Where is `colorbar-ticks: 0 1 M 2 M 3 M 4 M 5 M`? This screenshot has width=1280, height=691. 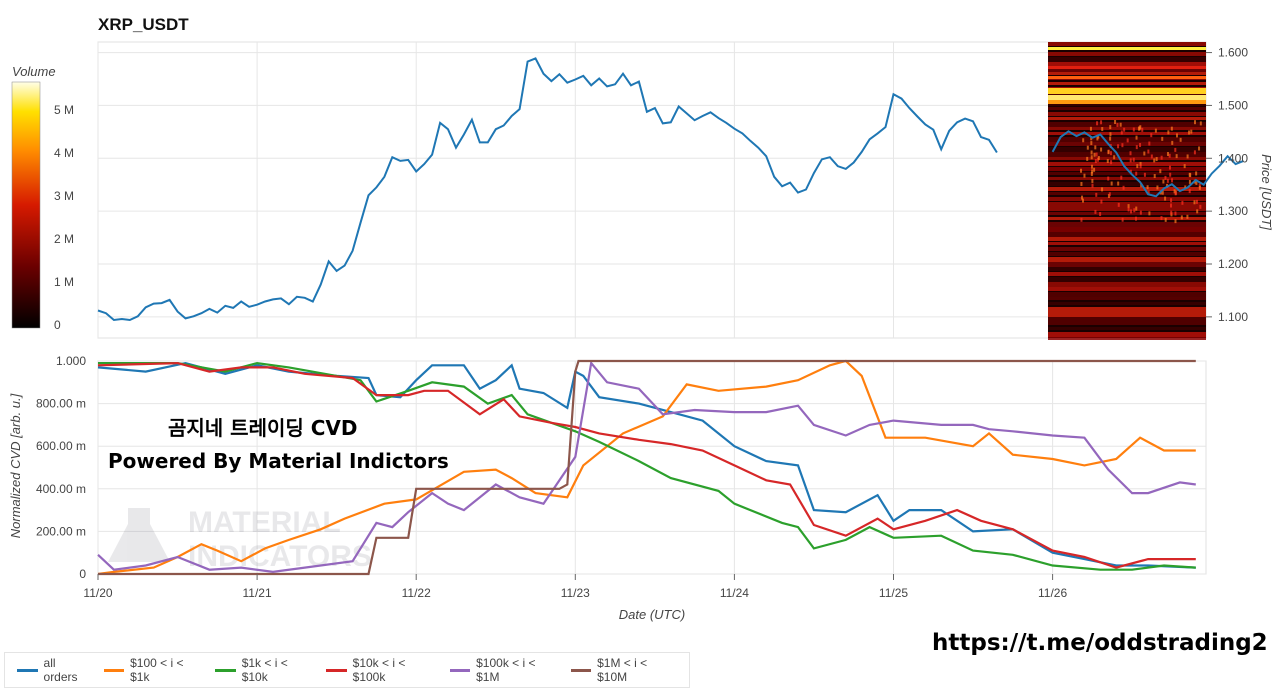
colorbar-ticks: 0 1 M 2 M 3 M 4 M 5 M is located at coordinates (64, 217).